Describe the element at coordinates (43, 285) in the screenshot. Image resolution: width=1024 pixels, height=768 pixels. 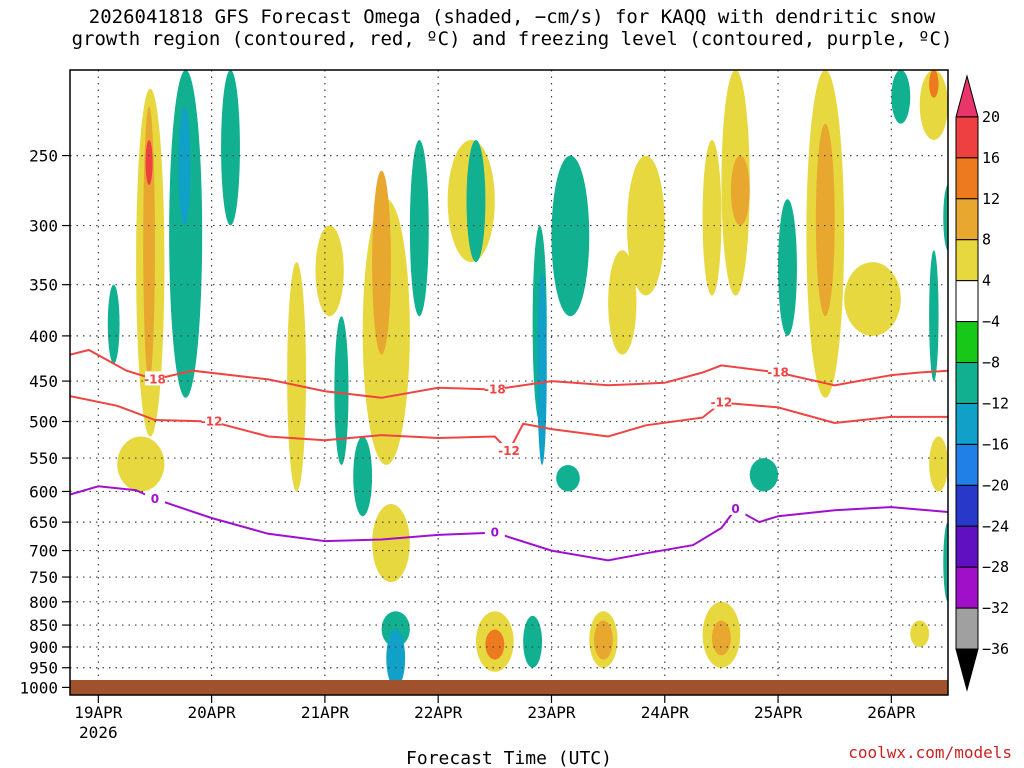
I see `y-tick-label: 350` at that location.